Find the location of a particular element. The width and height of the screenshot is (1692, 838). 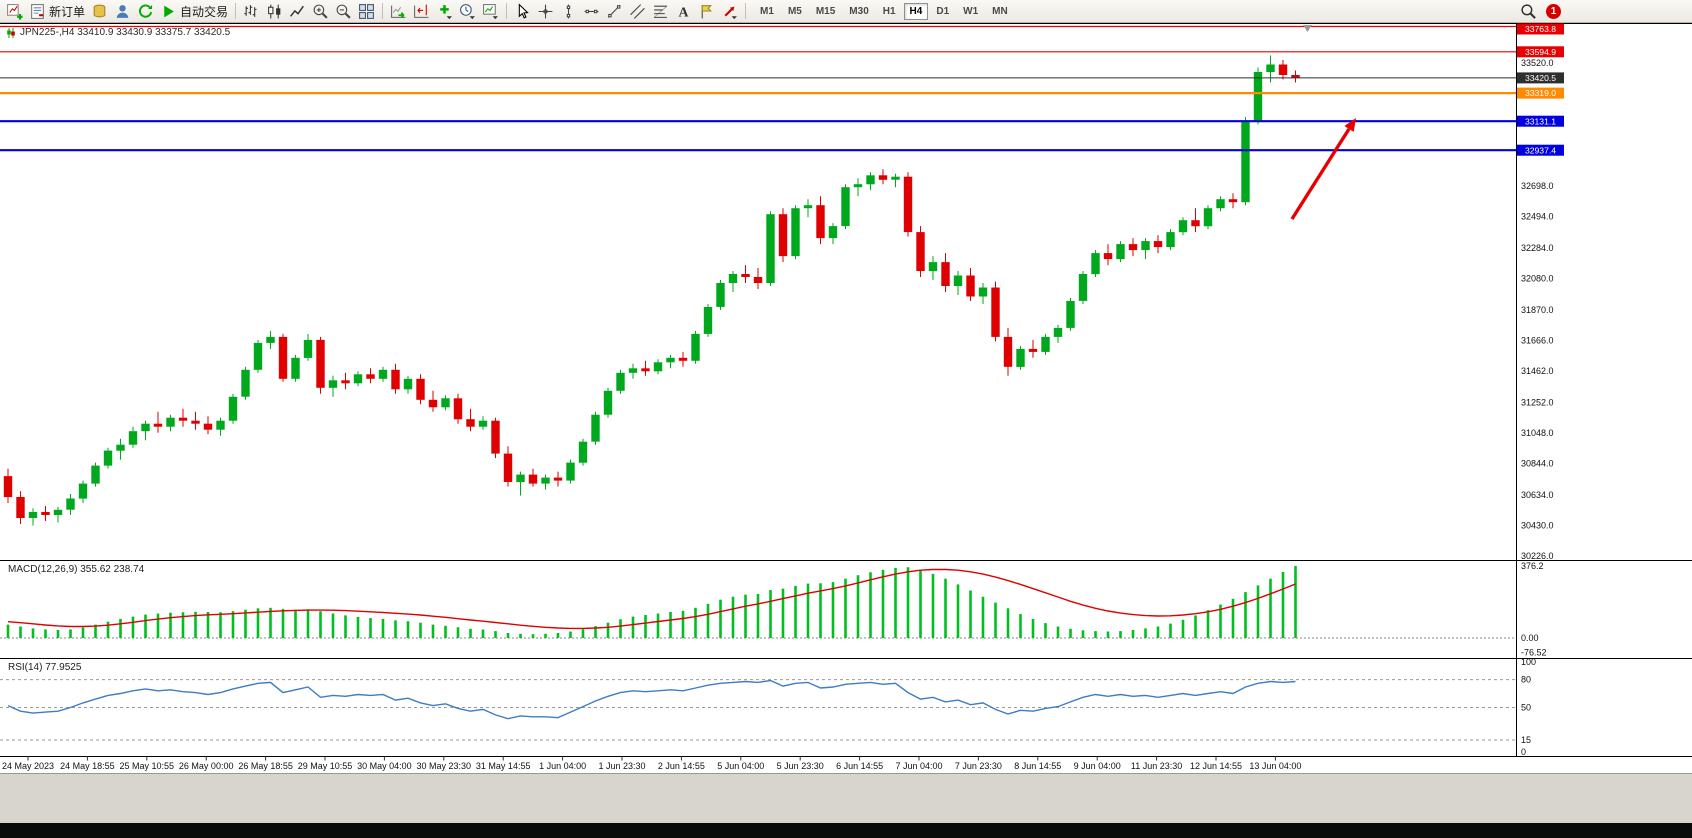

bar-chart-button is located at coordinates (251, 11).